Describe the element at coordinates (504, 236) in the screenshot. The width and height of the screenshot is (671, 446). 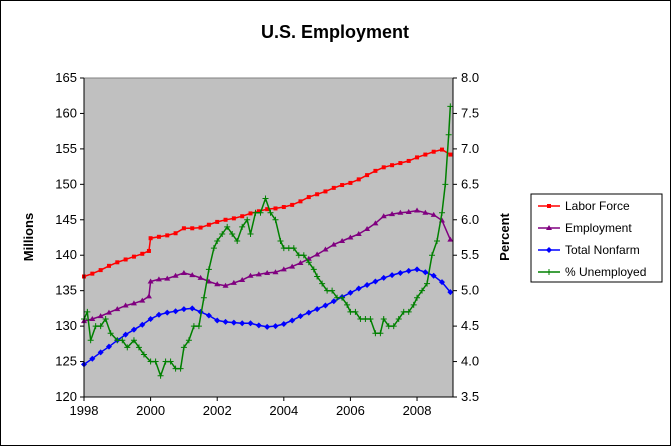
I see `y-axis-title-right: Percent` at that location.